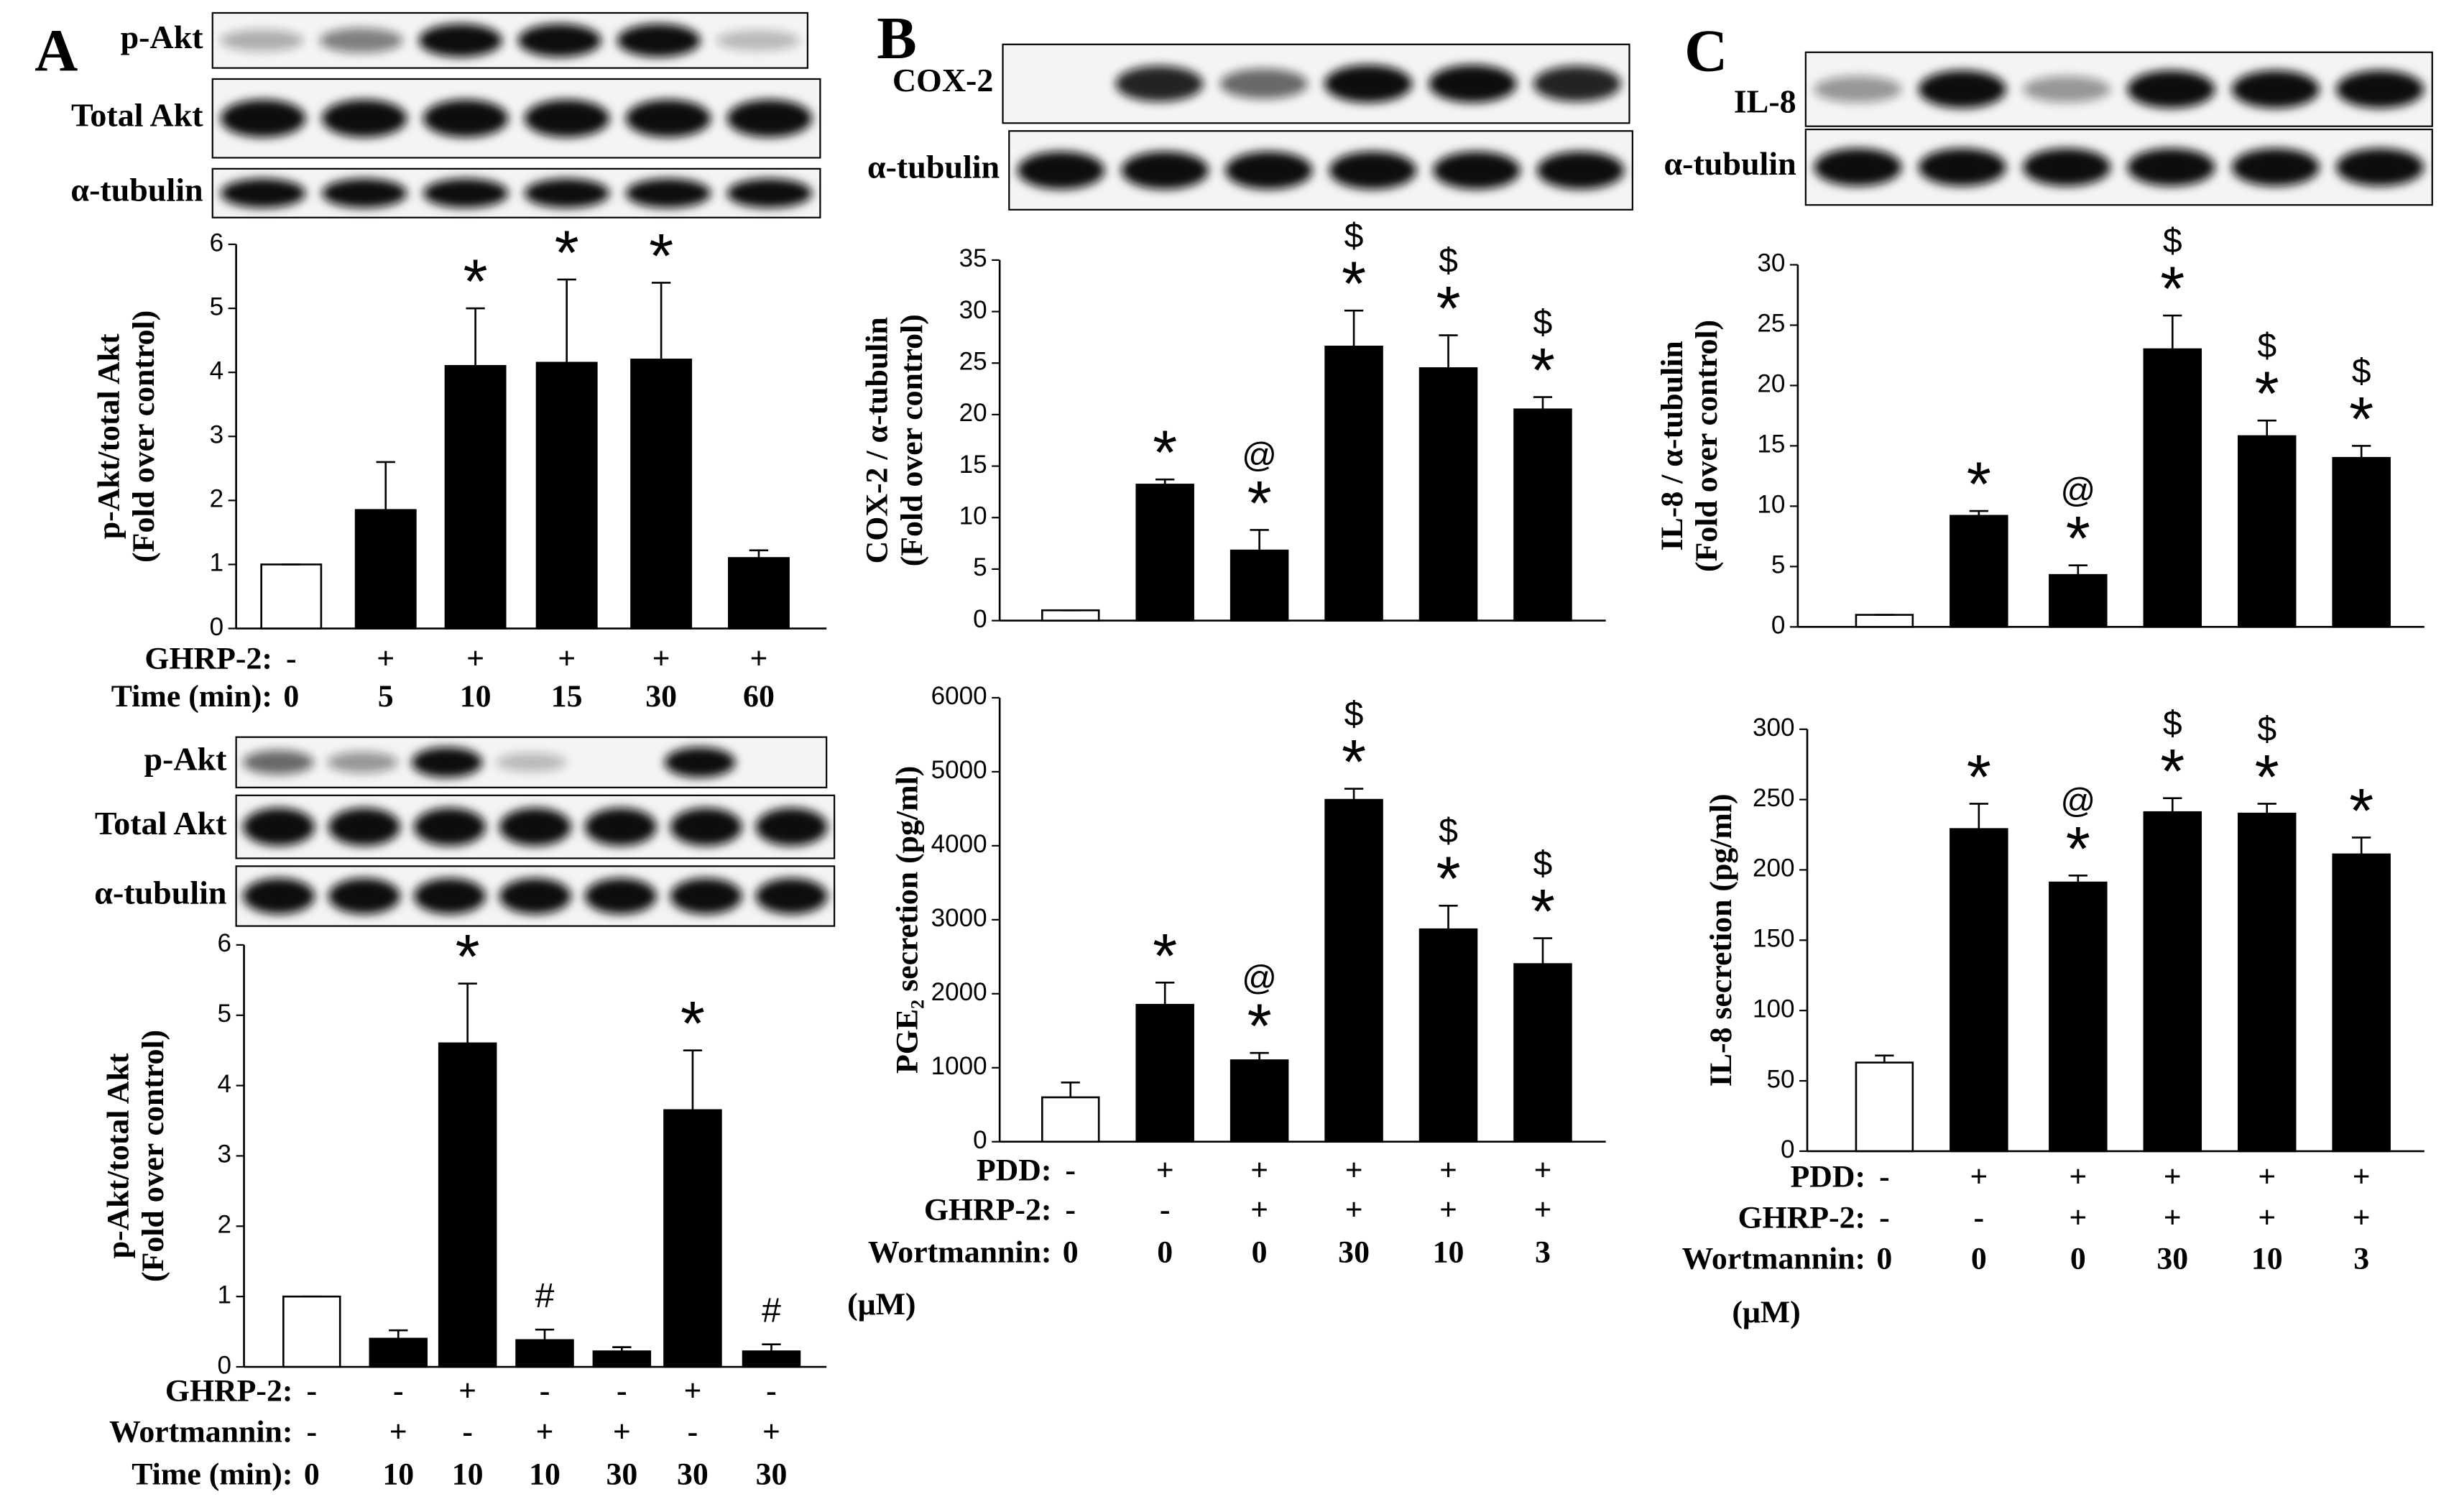 The height and width of the screenshot is (1512, 2459). Describe the element at coordinates (1774, 868) in the screenshot. I see `y-tick-label: 200` at that location.